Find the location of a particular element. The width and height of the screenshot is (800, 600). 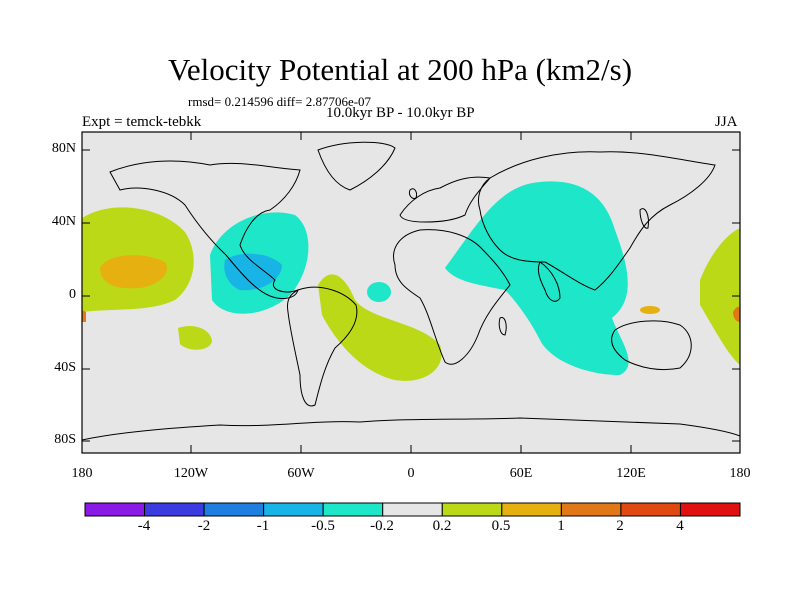

lat-label-40s: 40S is located at coordinates (65, 367).